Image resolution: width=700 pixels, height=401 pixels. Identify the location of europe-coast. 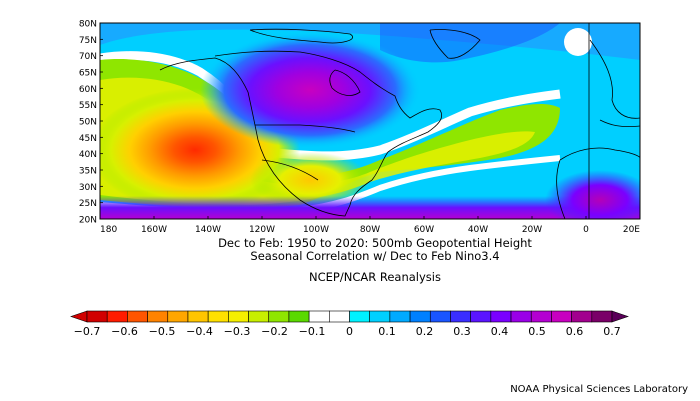
(614, 83).